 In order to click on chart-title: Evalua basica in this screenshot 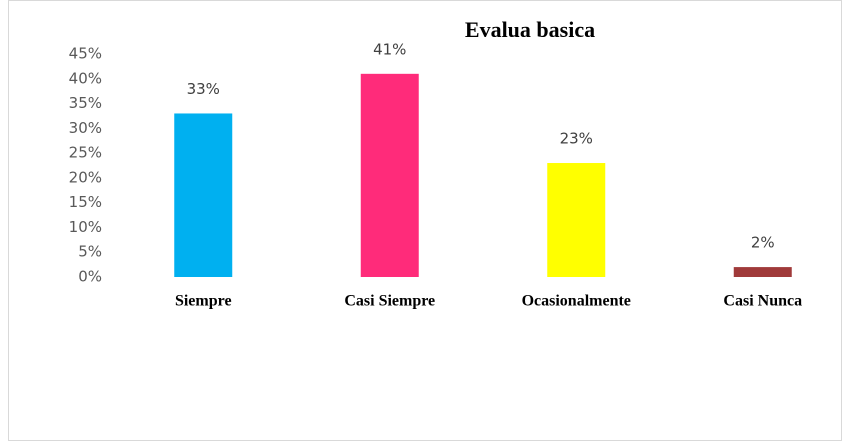, I will do `click(530, 29)`.